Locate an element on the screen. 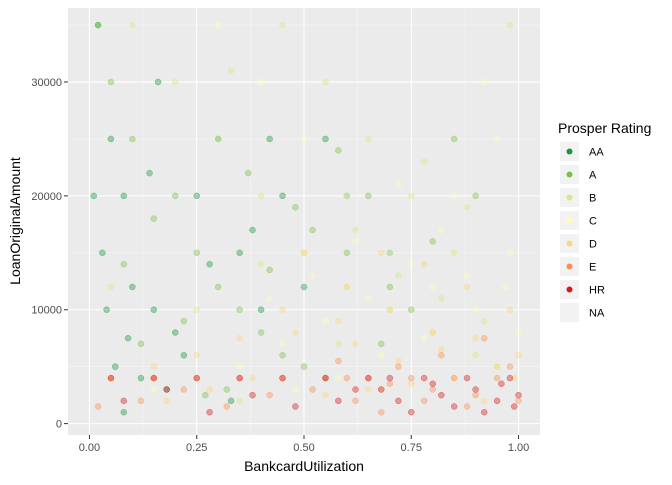 Image resolution: width=672 pixels, height=485 pixels. x-tick-label: 0.50 is located at coordinates (303, 448).